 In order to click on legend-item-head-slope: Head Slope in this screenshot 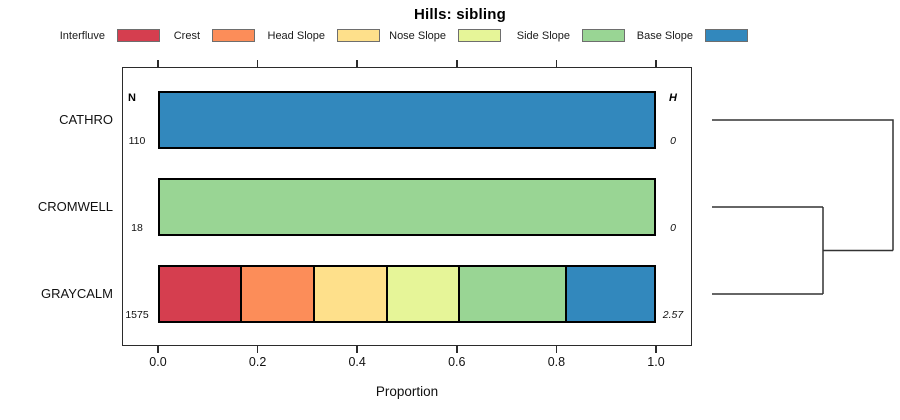, I will do `click(278, 35)`.